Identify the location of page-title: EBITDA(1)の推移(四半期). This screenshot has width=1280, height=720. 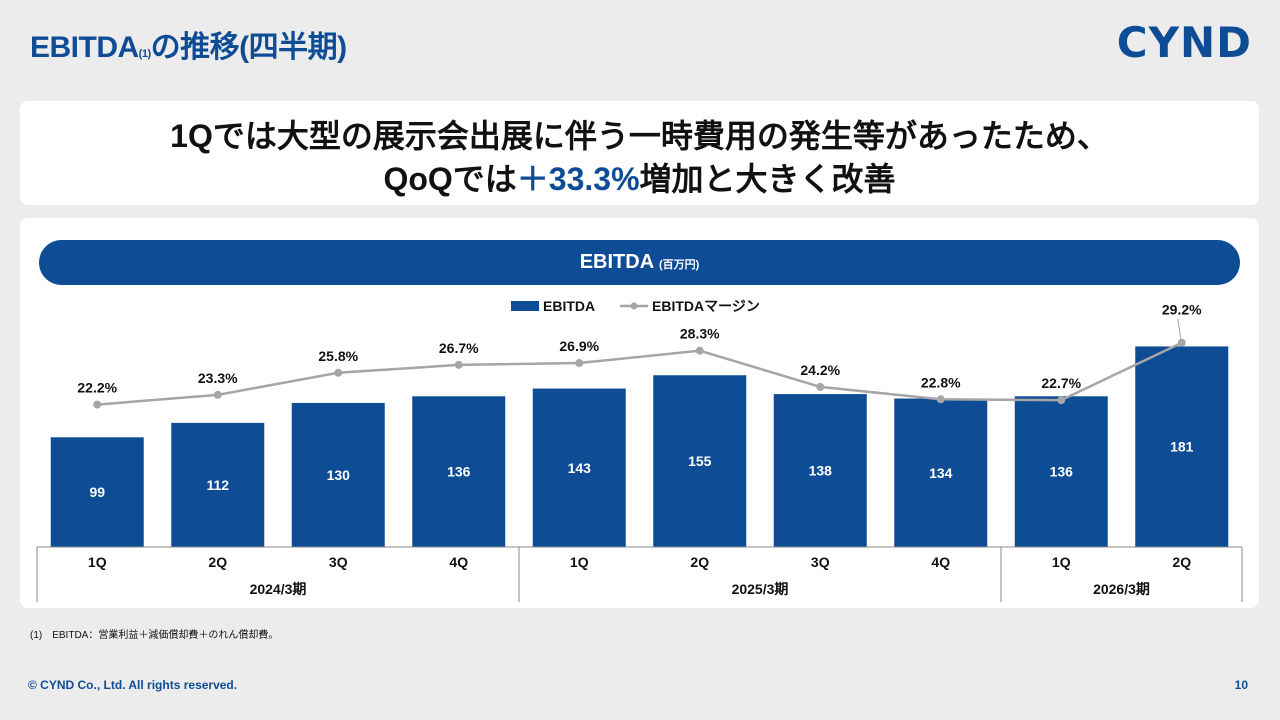
(188, 44).